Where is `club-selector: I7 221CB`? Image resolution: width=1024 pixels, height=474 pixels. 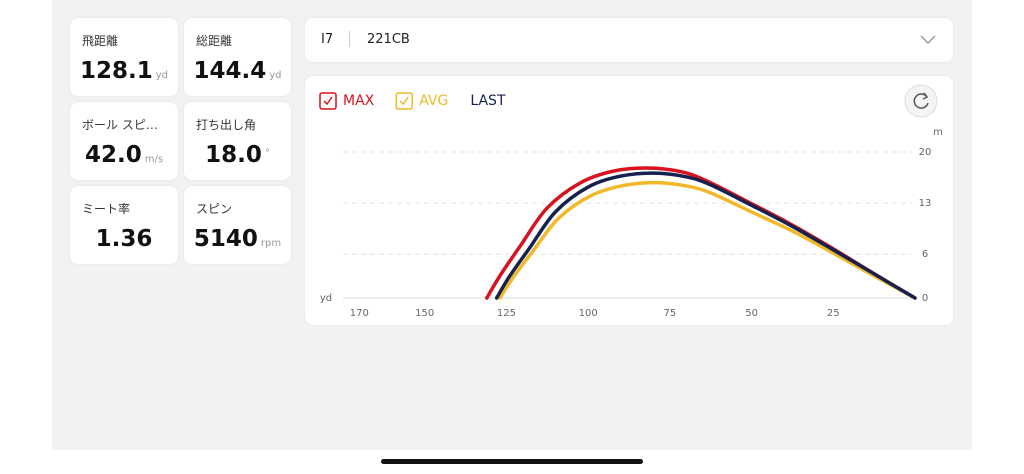
club-selector: I7 221CB is located at coordinates (629, 40).